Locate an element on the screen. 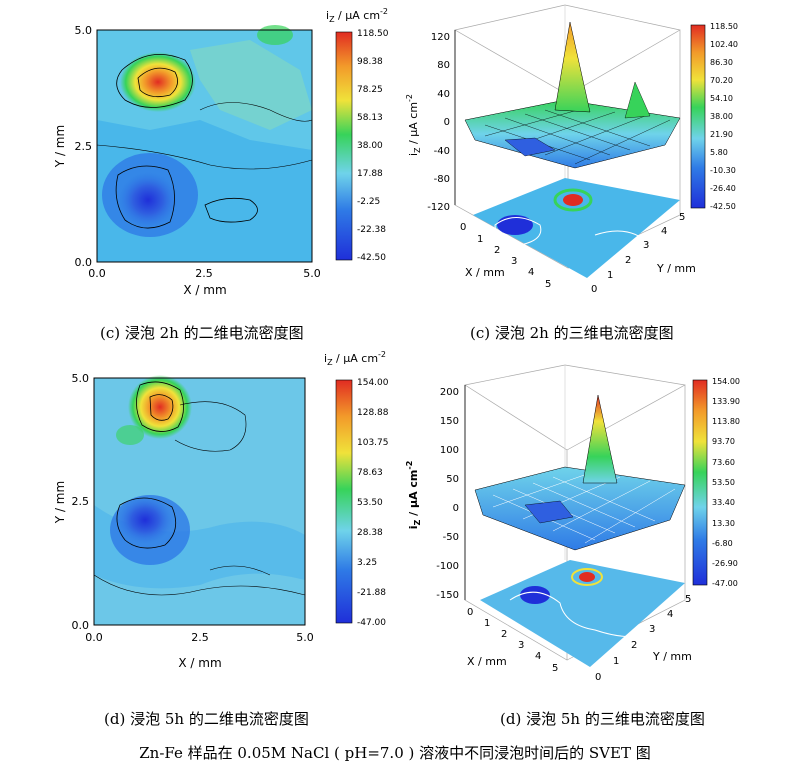  map-green-spot is located at coordinates (130, 435).